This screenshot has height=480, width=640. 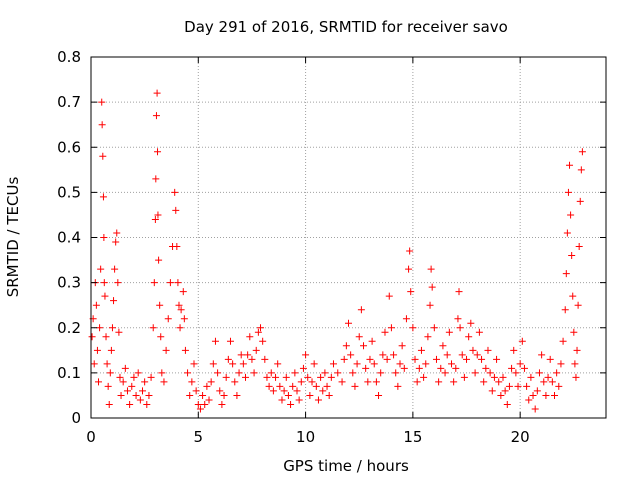 What do you see at coordinates (91, 437) in the screenshot?
I see `x-tick-label: 0` at bounding box center [91, 437].